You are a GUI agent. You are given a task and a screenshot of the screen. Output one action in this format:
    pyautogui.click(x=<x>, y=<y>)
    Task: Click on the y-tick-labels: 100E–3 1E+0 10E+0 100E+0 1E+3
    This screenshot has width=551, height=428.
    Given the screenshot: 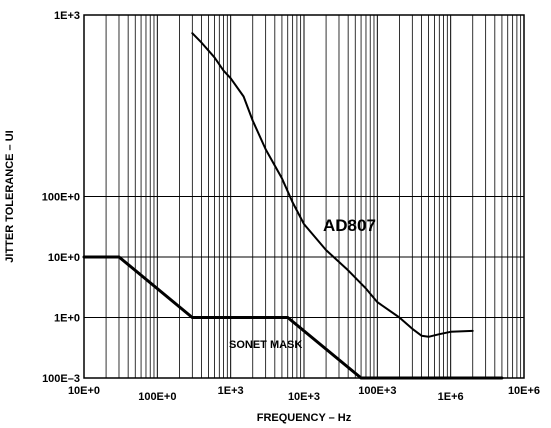 What is the action you would take?
    pyautogui.click(x=61, y=197)
    